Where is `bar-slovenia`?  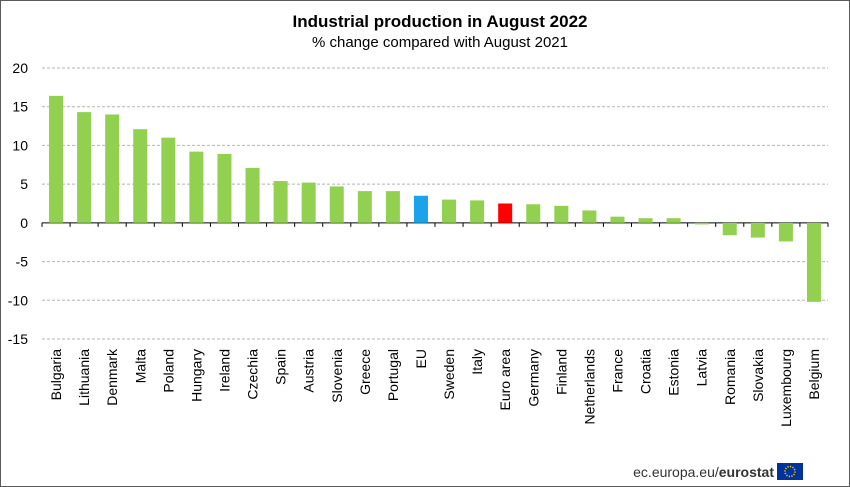 bar-slovenia is located at coordinates (336, 204).